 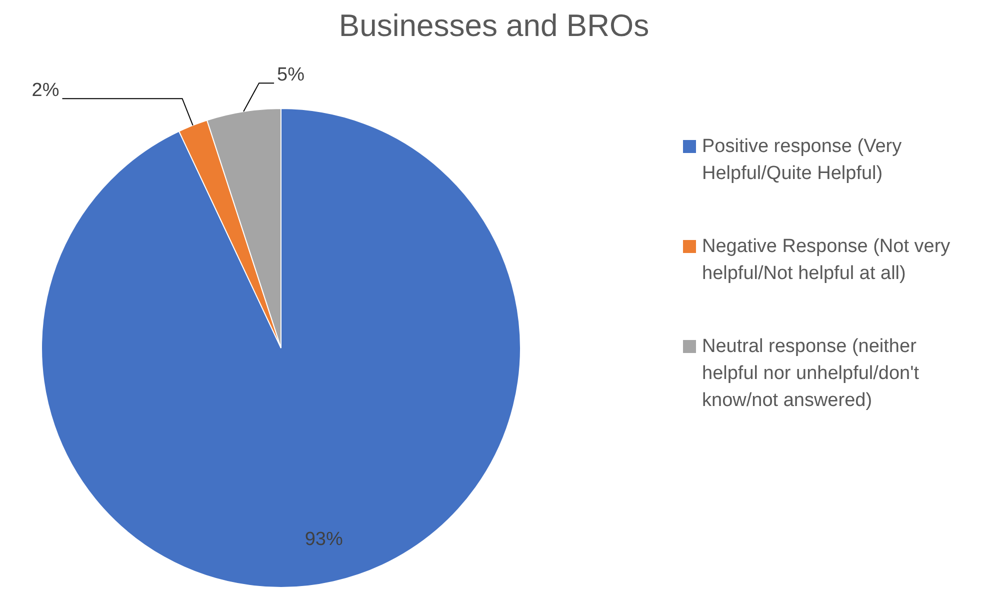 I want to click on data-label: 5%, so click(x=291, y=75).